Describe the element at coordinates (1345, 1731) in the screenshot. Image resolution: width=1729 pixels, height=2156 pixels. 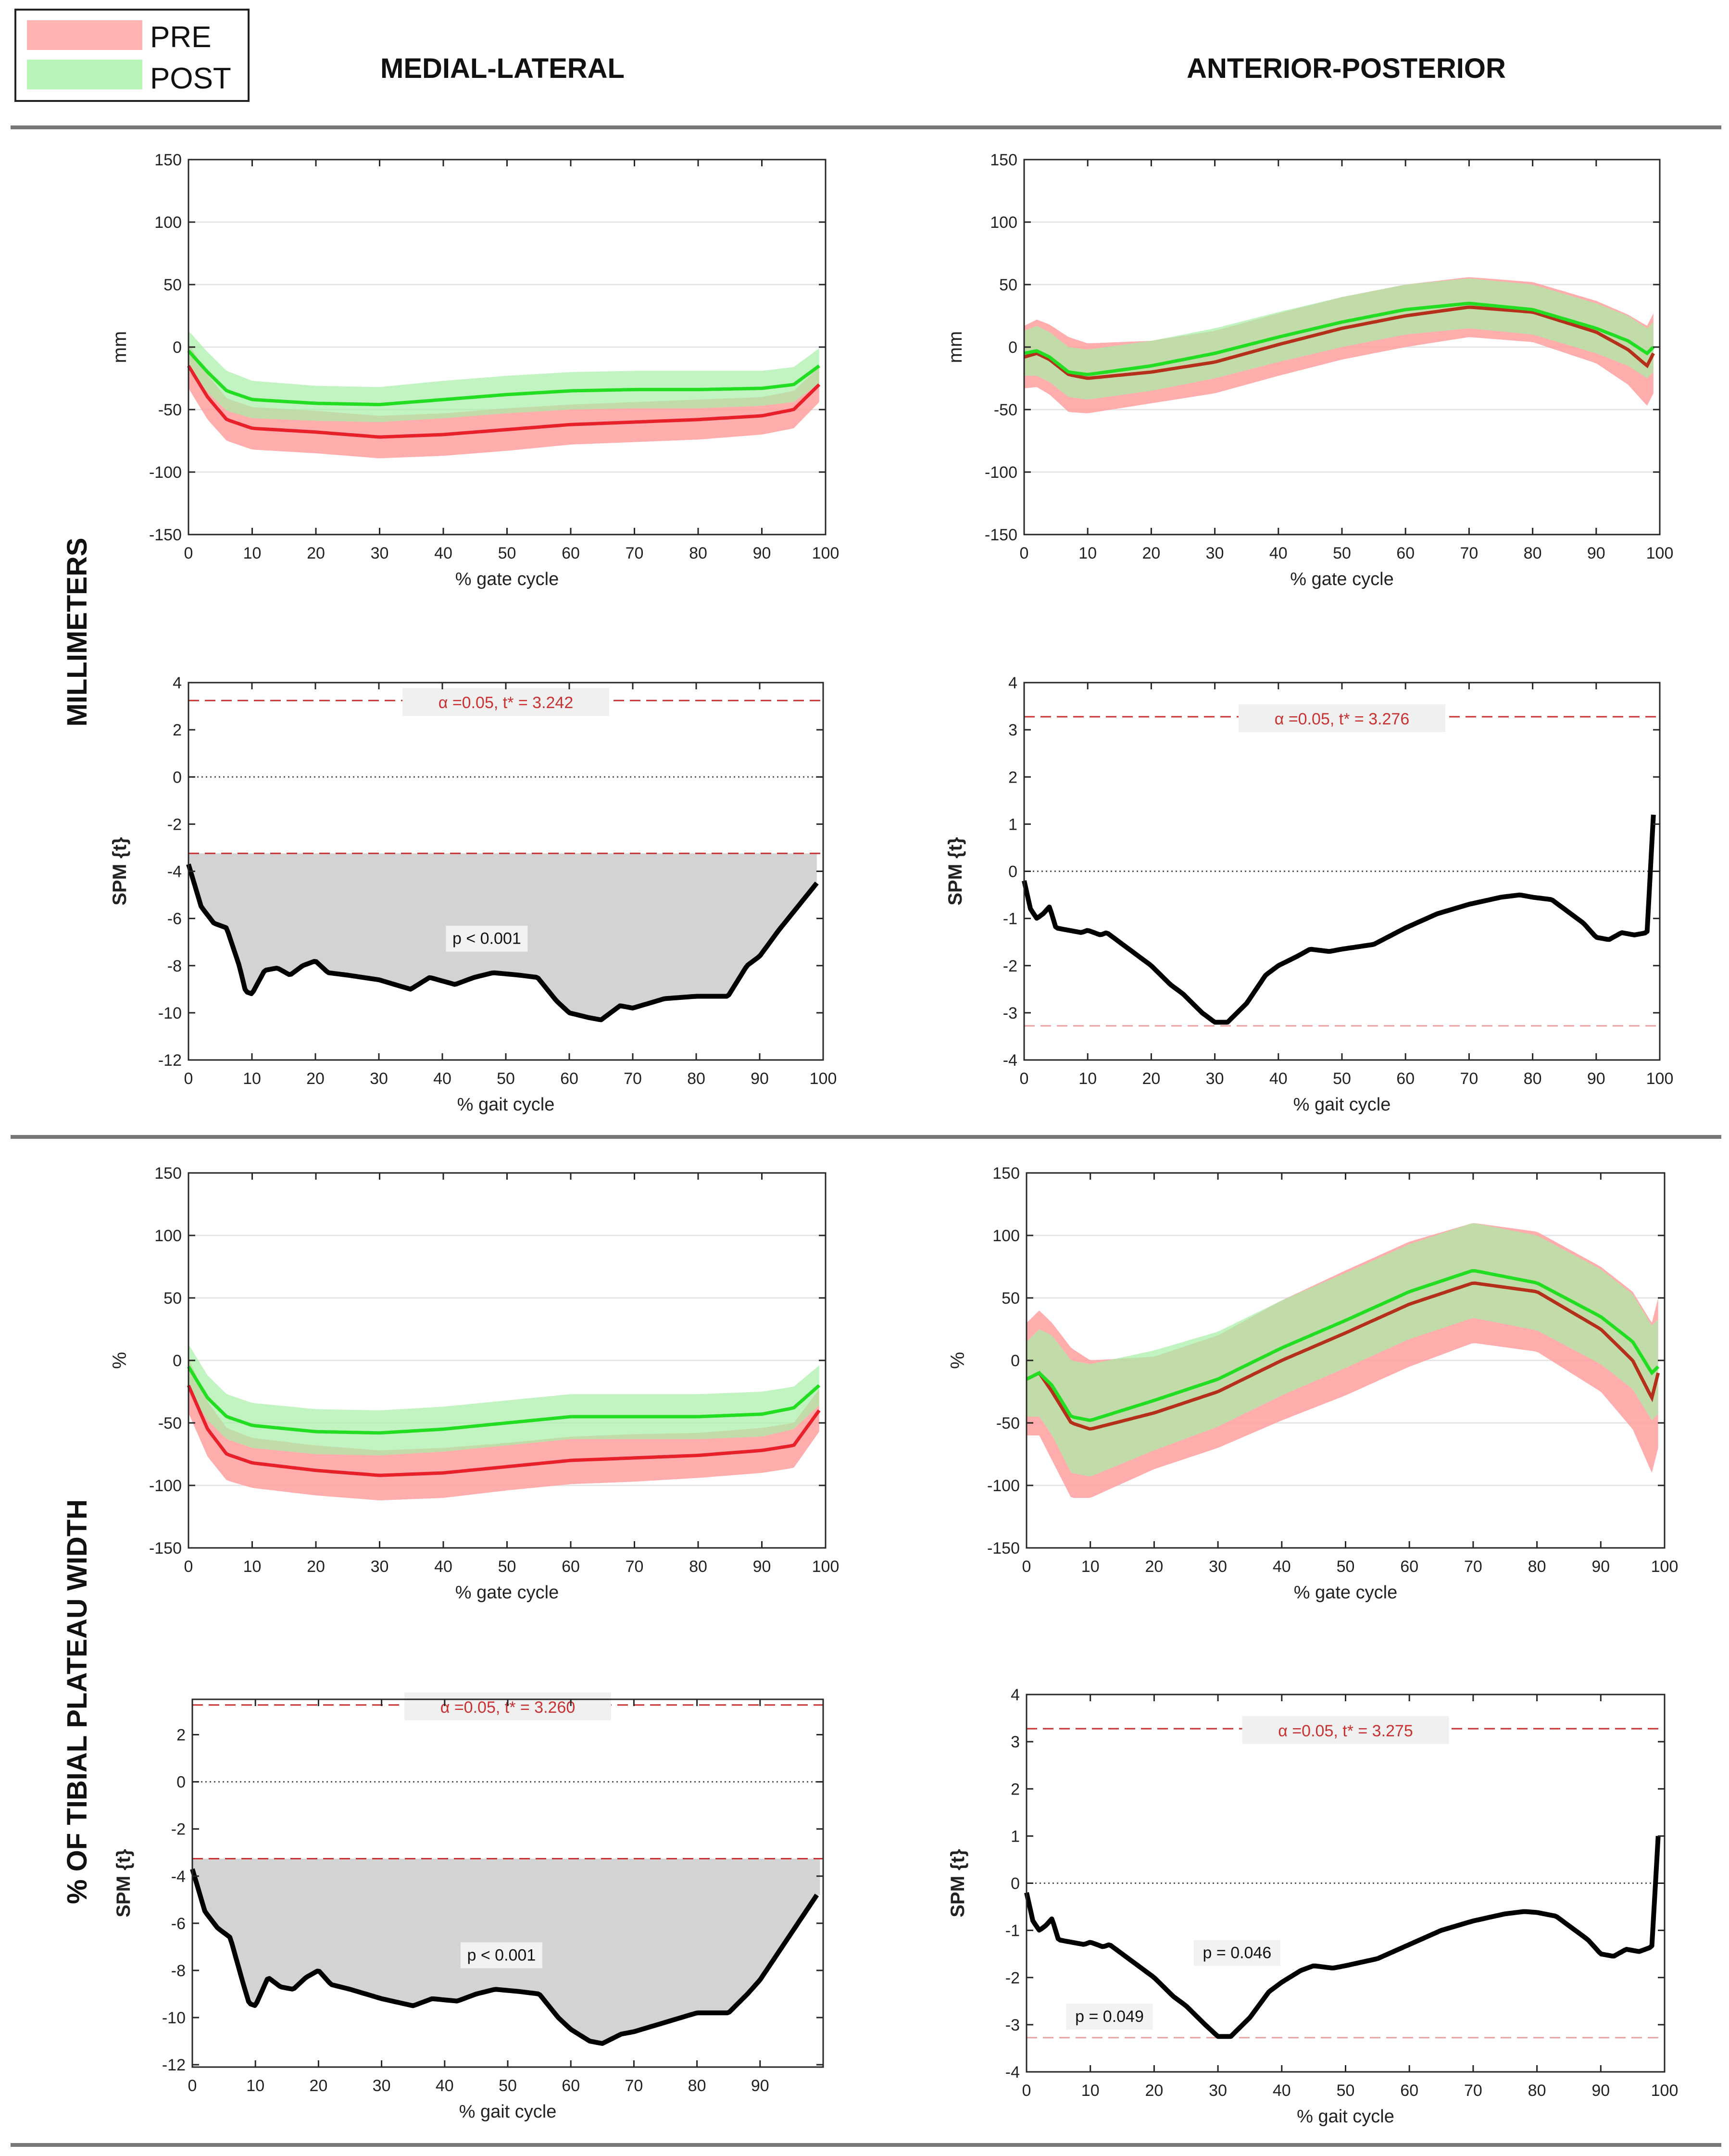
I see `threshold-label: α =0.05, t* = 3.275` at that location.